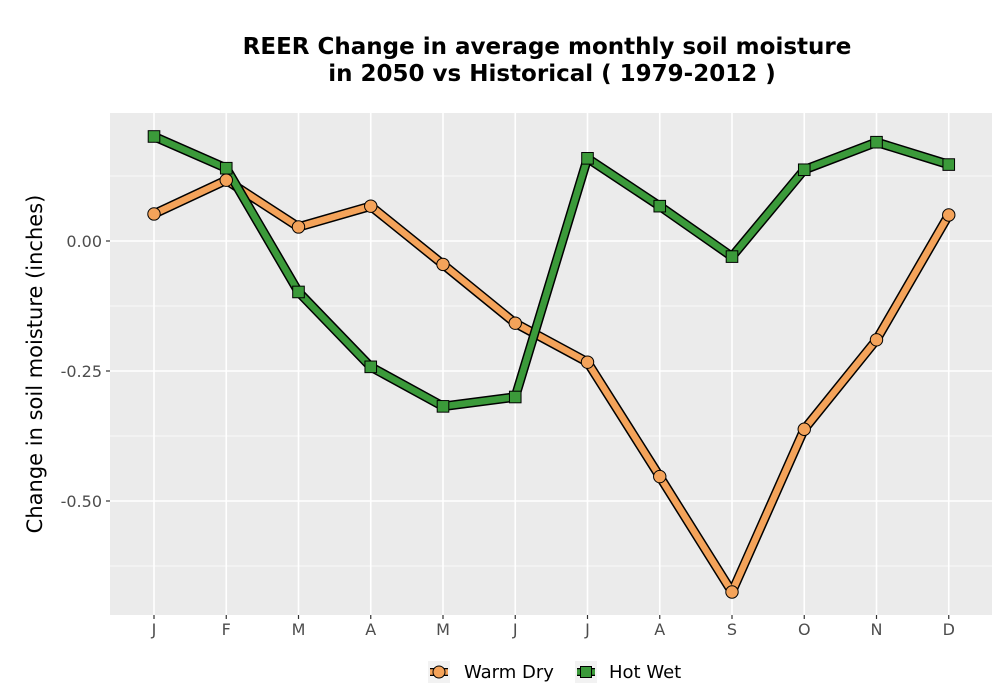  Describe the element at coordinates (439, 672) in the screenshot. I see `warm-dry-legend-marker` at that location.